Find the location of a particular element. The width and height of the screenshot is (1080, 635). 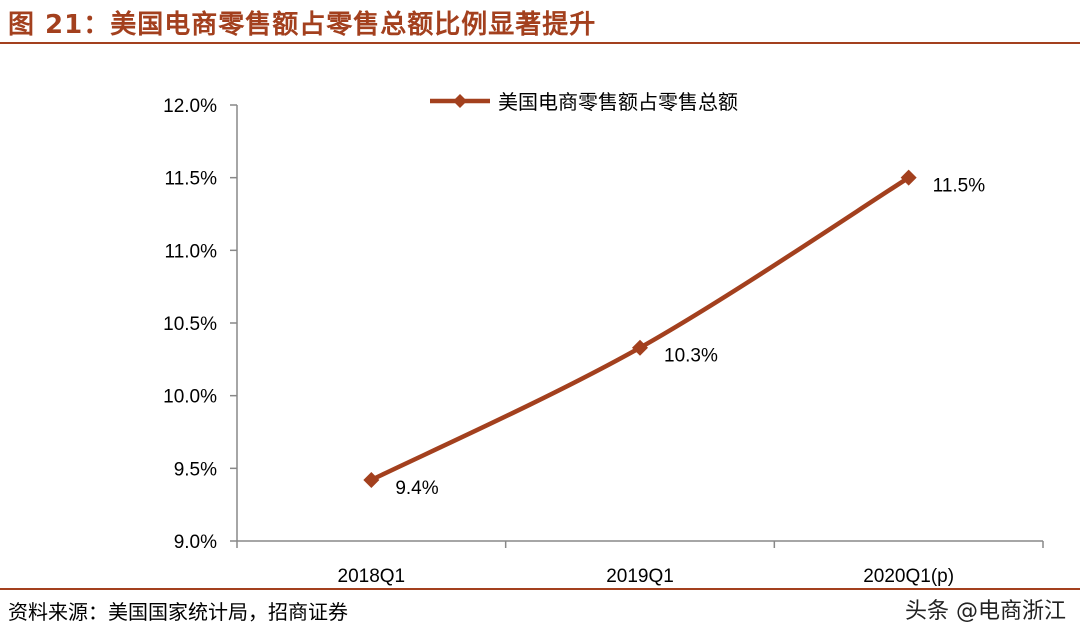

y-tick-label: 9.5% is located at coordinates (195, 469).